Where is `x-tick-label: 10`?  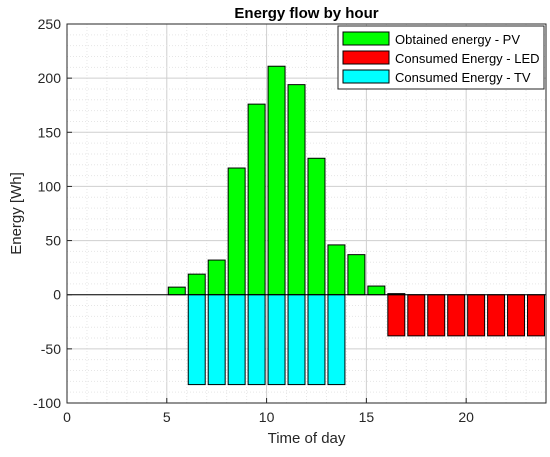
x-tick-label: 10 is located at coordinates (267, 417).